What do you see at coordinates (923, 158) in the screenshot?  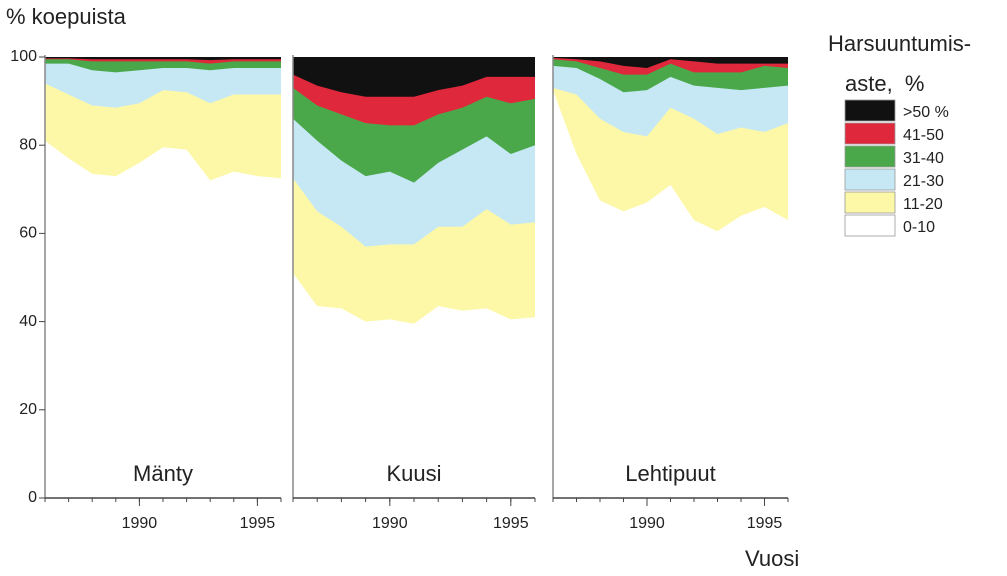 I see `legend-label: 31-40` at bounding box center [923, 158].